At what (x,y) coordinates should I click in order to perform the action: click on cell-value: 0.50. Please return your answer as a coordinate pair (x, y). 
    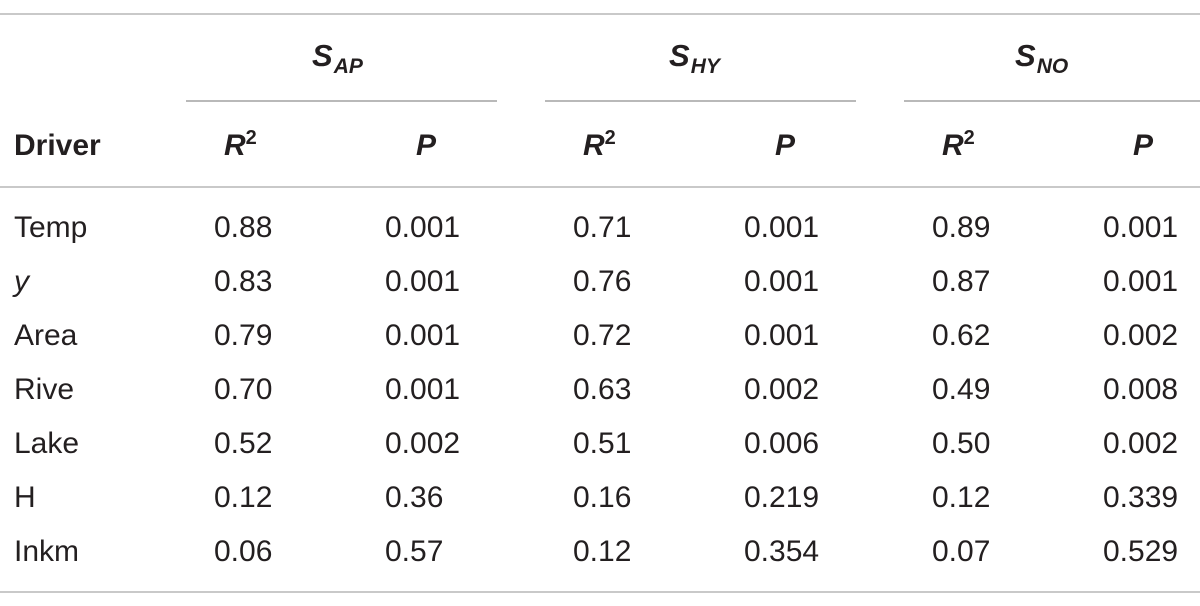
    Looking at the image, I should click on (961, 443).